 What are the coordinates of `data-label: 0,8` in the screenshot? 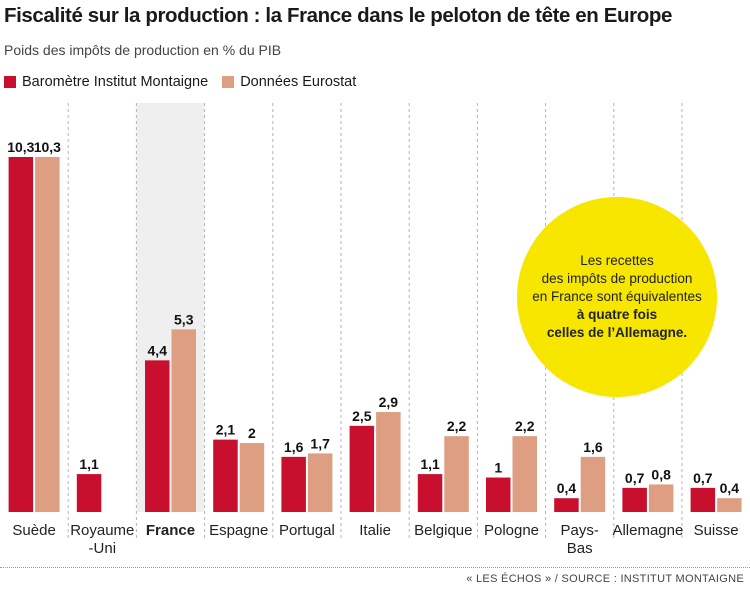 It's located at (661, 474).